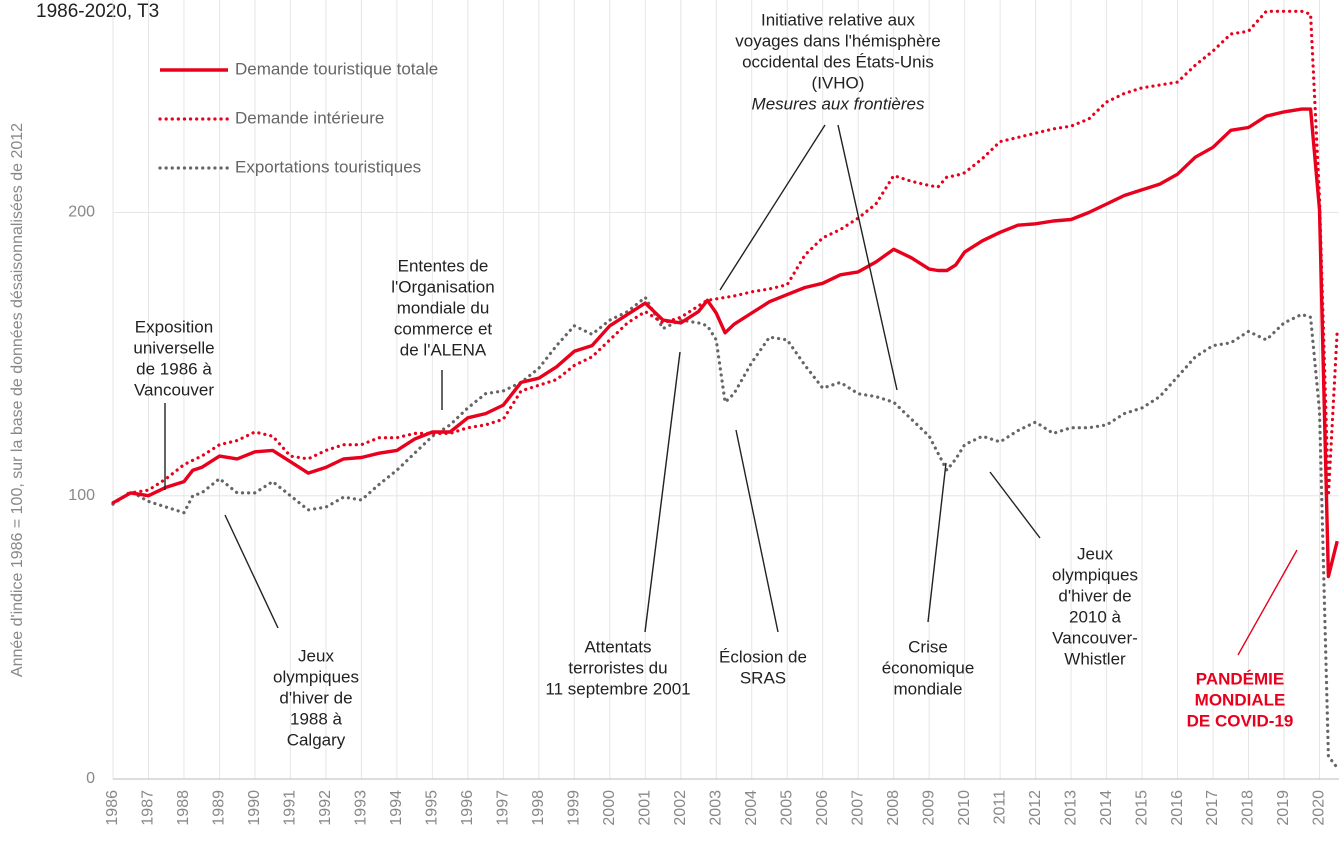 The image size is (1339, 846). Describe the element at coordinates (786, 808) in the screenshot. I see `x-tick-label: 2005` at that location.